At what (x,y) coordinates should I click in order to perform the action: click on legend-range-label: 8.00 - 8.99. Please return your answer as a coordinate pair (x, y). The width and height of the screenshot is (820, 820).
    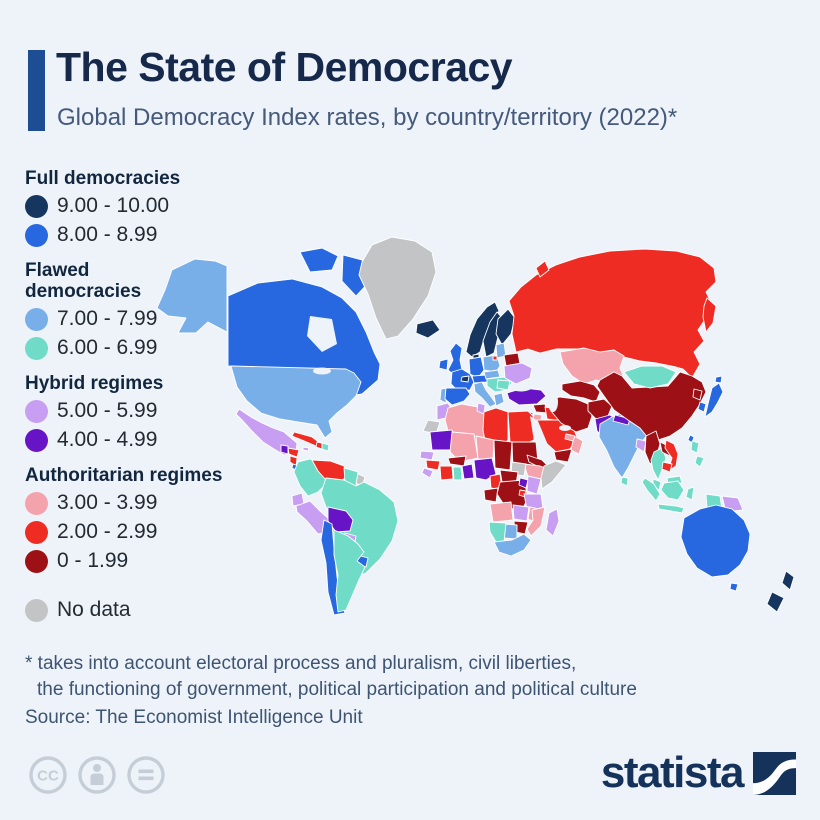
    Looking at the image, I should click on (107, 234).